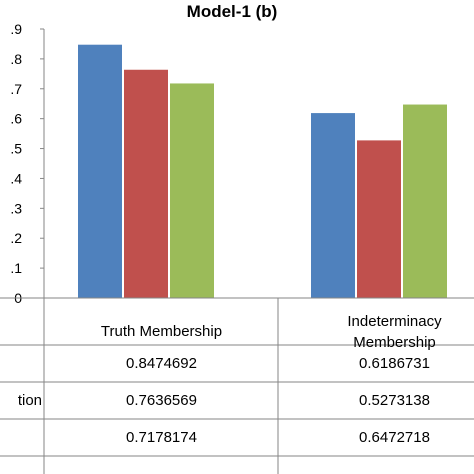 The image size is (474, 474). What do you see at coordinates (16, 59) in the screenshot?
I see `y-tick-label: .8` at bounding box center [16, 59].